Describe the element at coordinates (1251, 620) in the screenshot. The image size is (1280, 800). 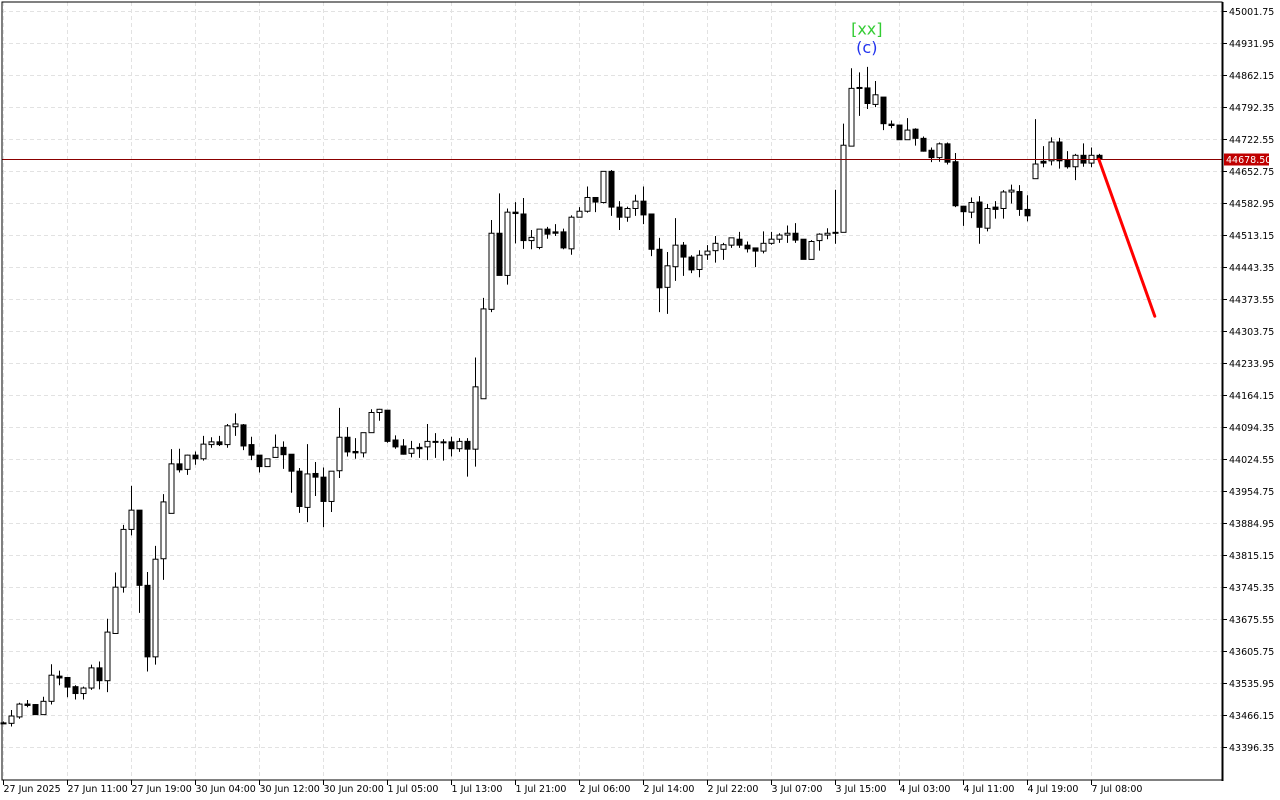
I see `y-tick-label: 43675.55` at that location.